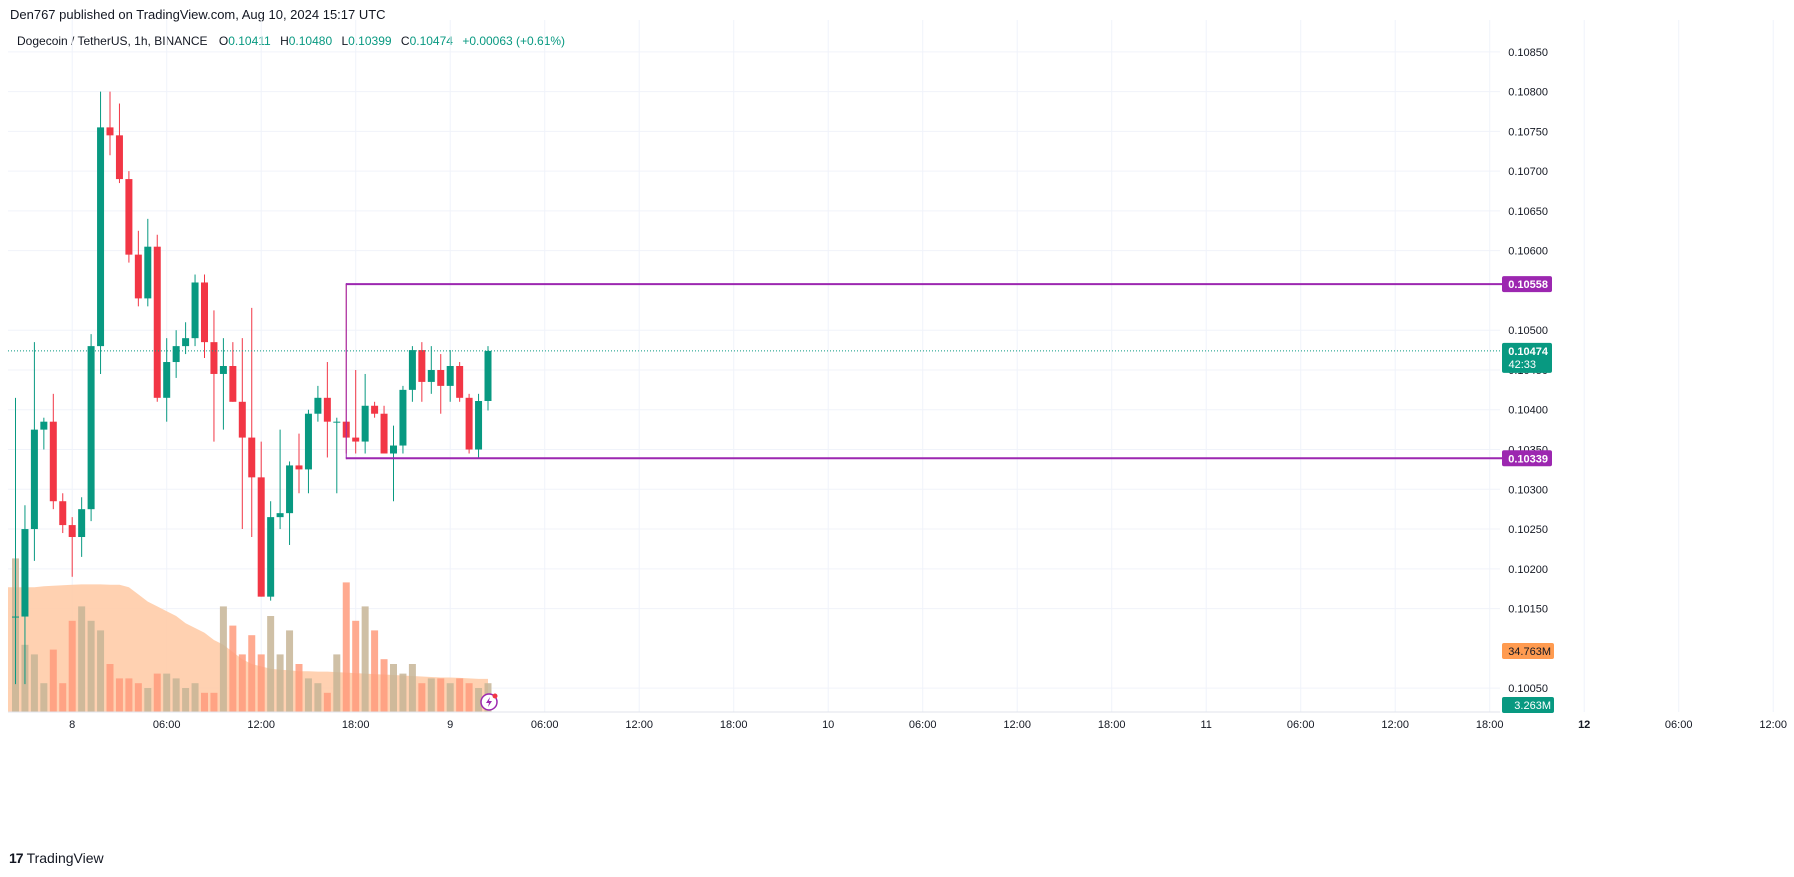 This screenshot has height=877, width=1794. Describe the element at coordinates (923, 725) in the screenshot. I see `time-tick-label: 06:00` at that location.